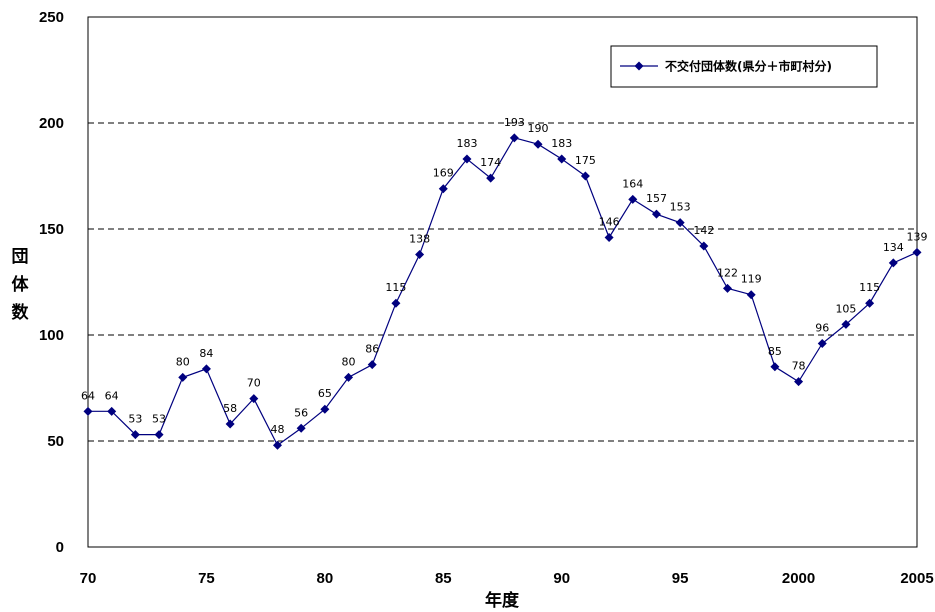 The image size is (935, 612). What do you see at coordinates (639, 66) in the screenshot?
I see `legend-marker-icon` at bounding box center [639, 66].